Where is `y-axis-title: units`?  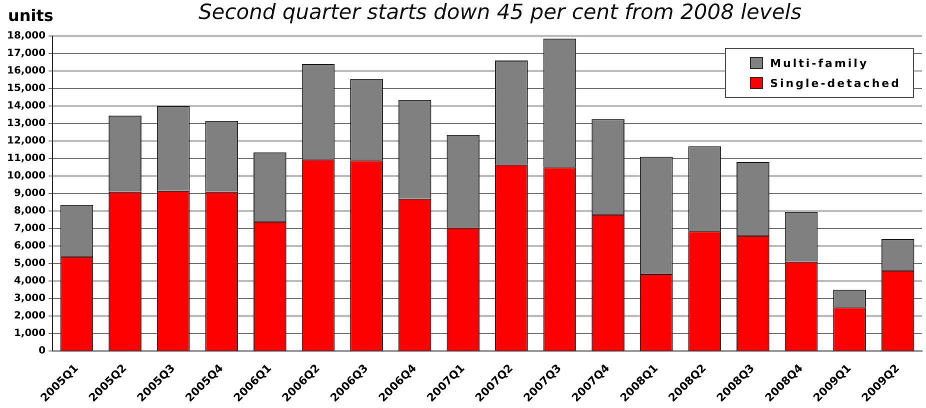 y-axis-title: units is located at coordinates (31, 15).